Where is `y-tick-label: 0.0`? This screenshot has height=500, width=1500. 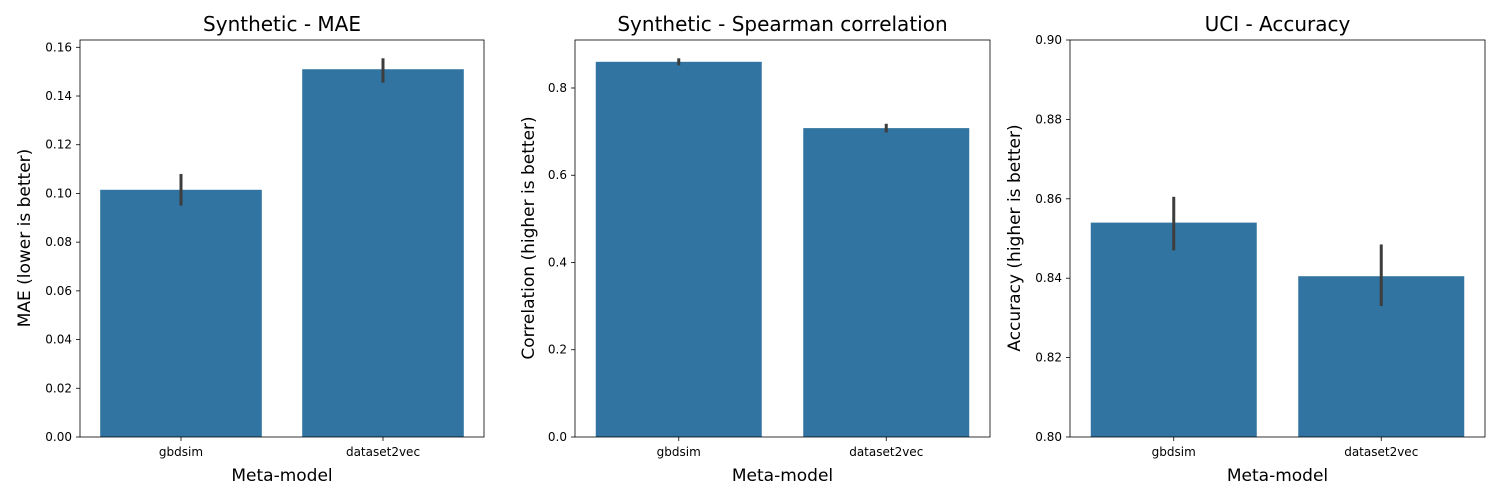 y-tick-label: 0.0 is located at coordinates (557, 437).